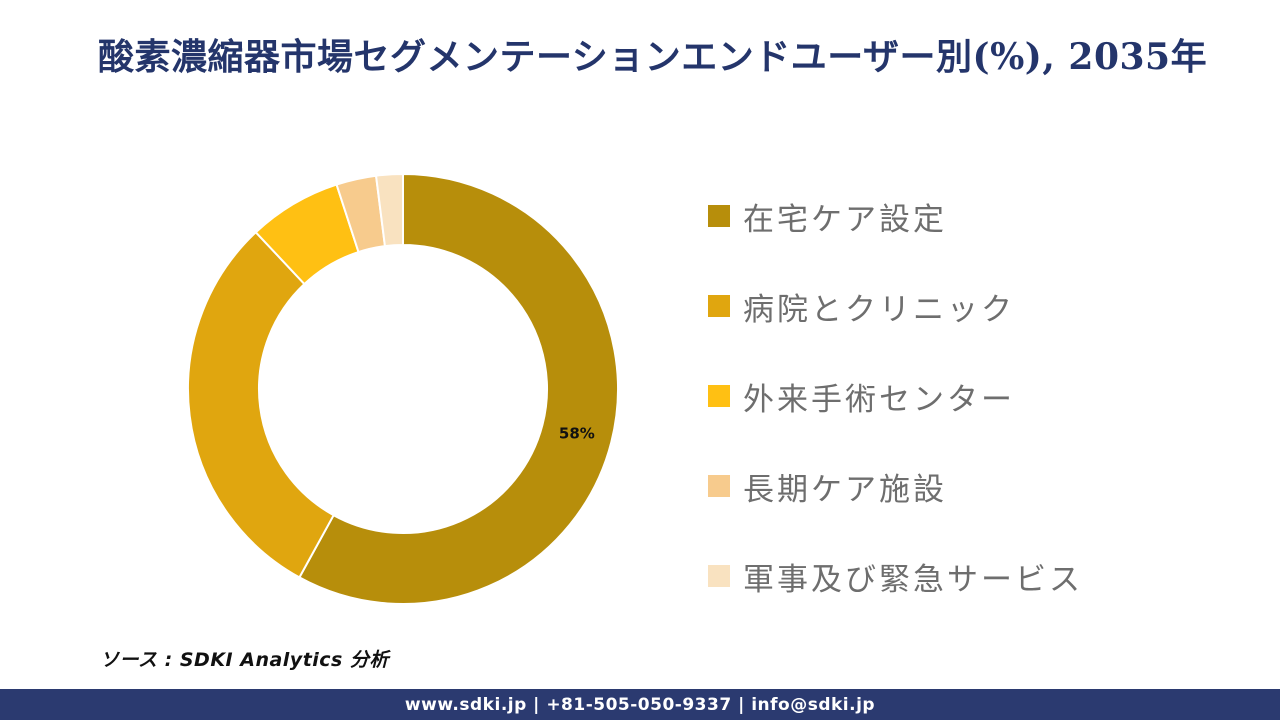 This screenshot has width=1280, height=720. What do you see at coordinates (653, 57) in the screenshot?
I see `chart-title: 酸素濃縮器市場セグメンテーションエンドユーザー別(%), 2035年` at bounding box center [653, 57].